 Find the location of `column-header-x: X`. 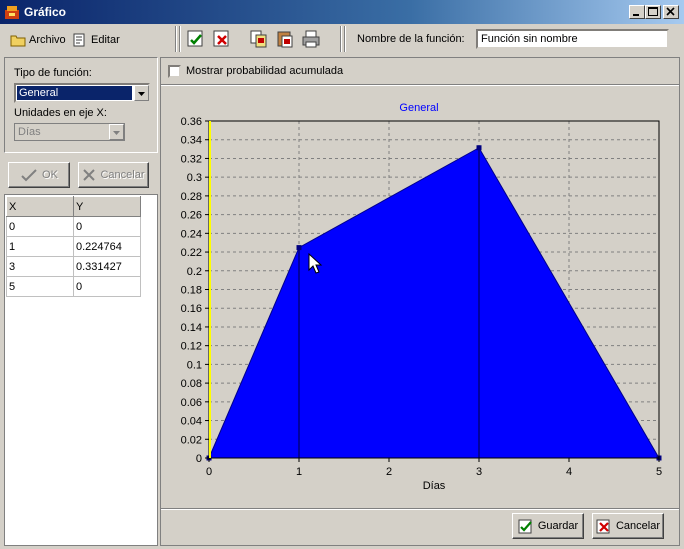

column-header-x: X is located at coordinates (40, 206).